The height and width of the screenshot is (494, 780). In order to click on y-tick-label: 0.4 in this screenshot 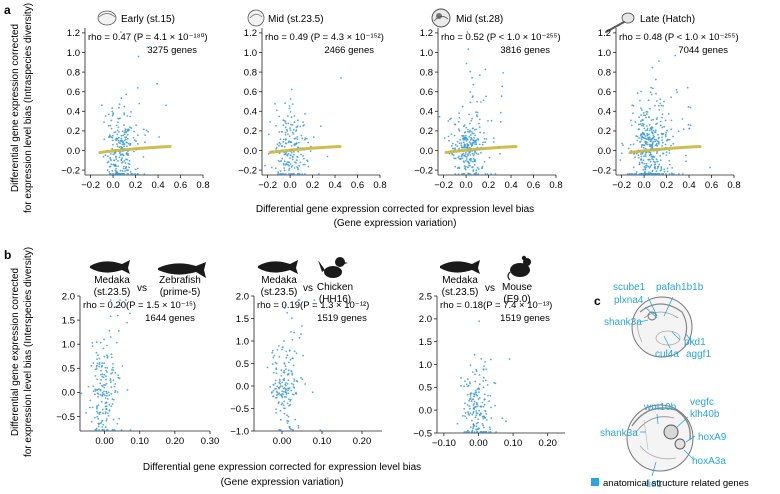, I will do `click(426, 112)`.